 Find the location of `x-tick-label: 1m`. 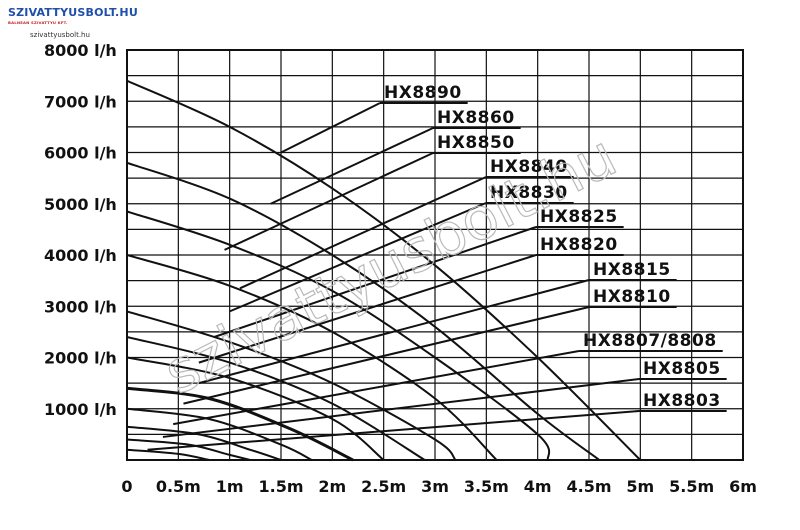

x-tick-label: 1m is located at coordinates (230, 486).